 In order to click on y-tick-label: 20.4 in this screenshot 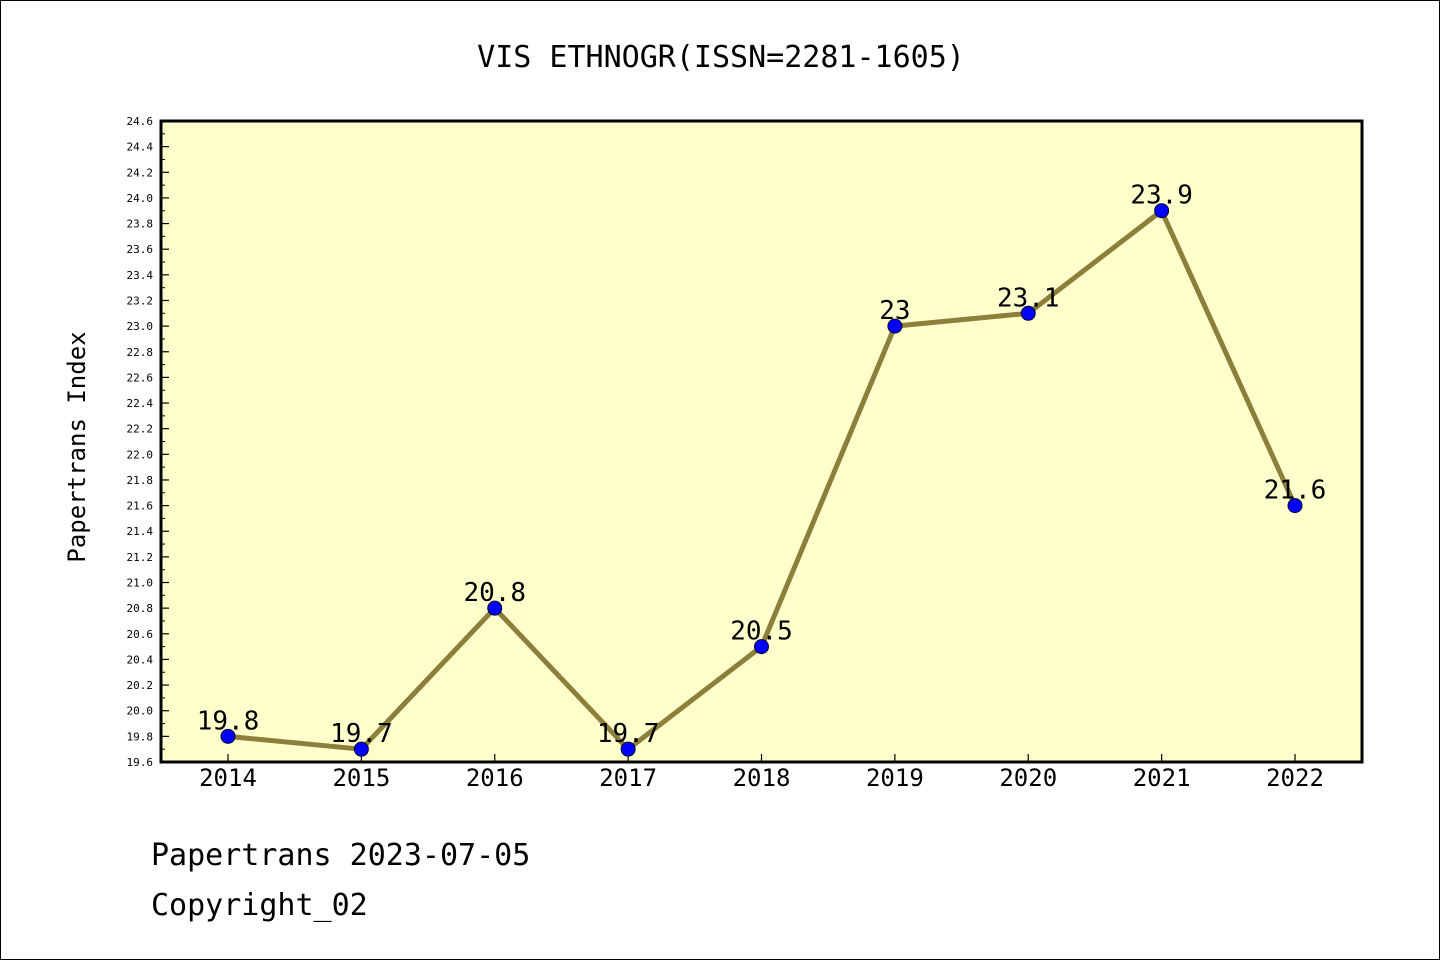, I will do `click(140, 659)`.